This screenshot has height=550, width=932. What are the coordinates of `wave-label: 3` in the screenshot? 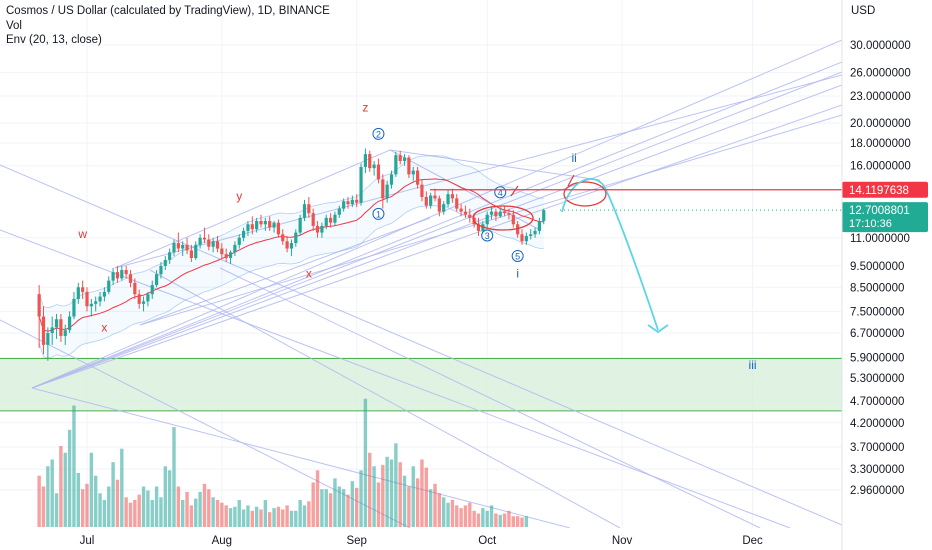 It's located at (487, 235).